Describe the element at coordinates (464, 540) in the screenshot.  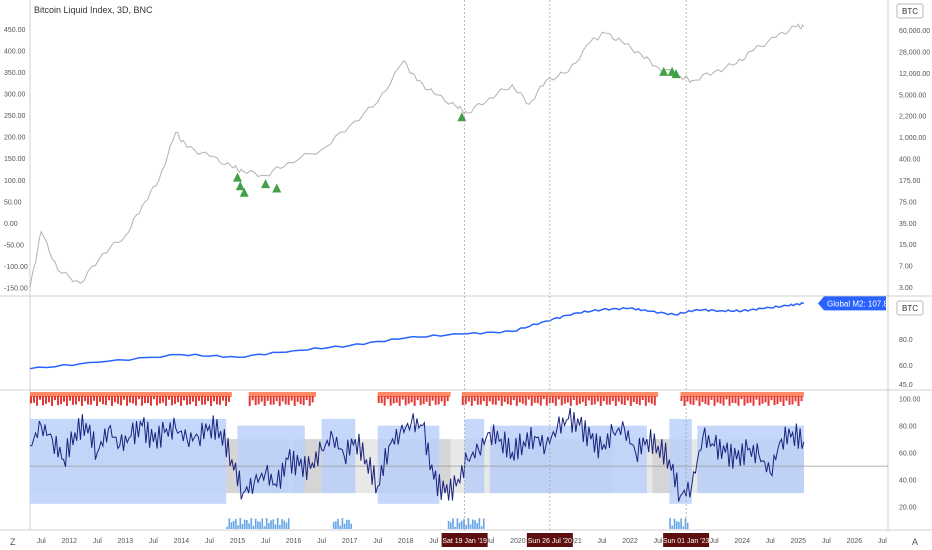
I see `date-marker-box` at that location.